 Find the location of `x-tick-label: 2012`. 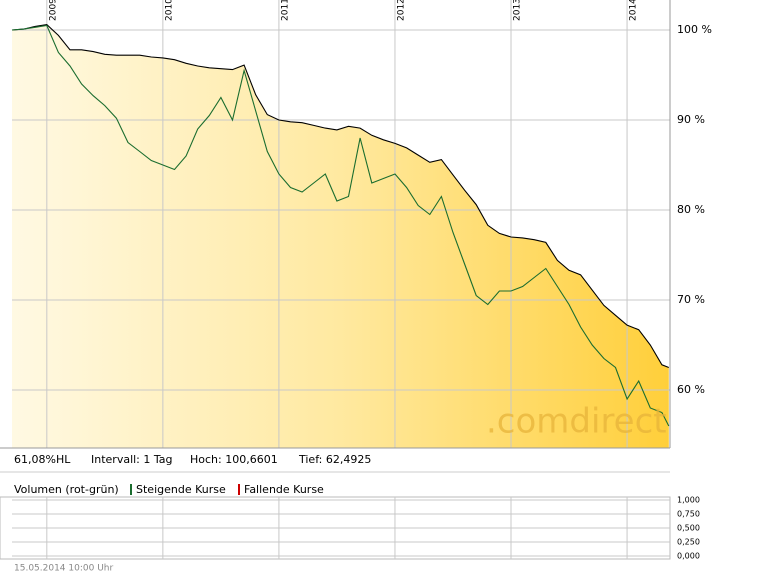

x-tick-label: 2012 is located at coordinates (401, 10).